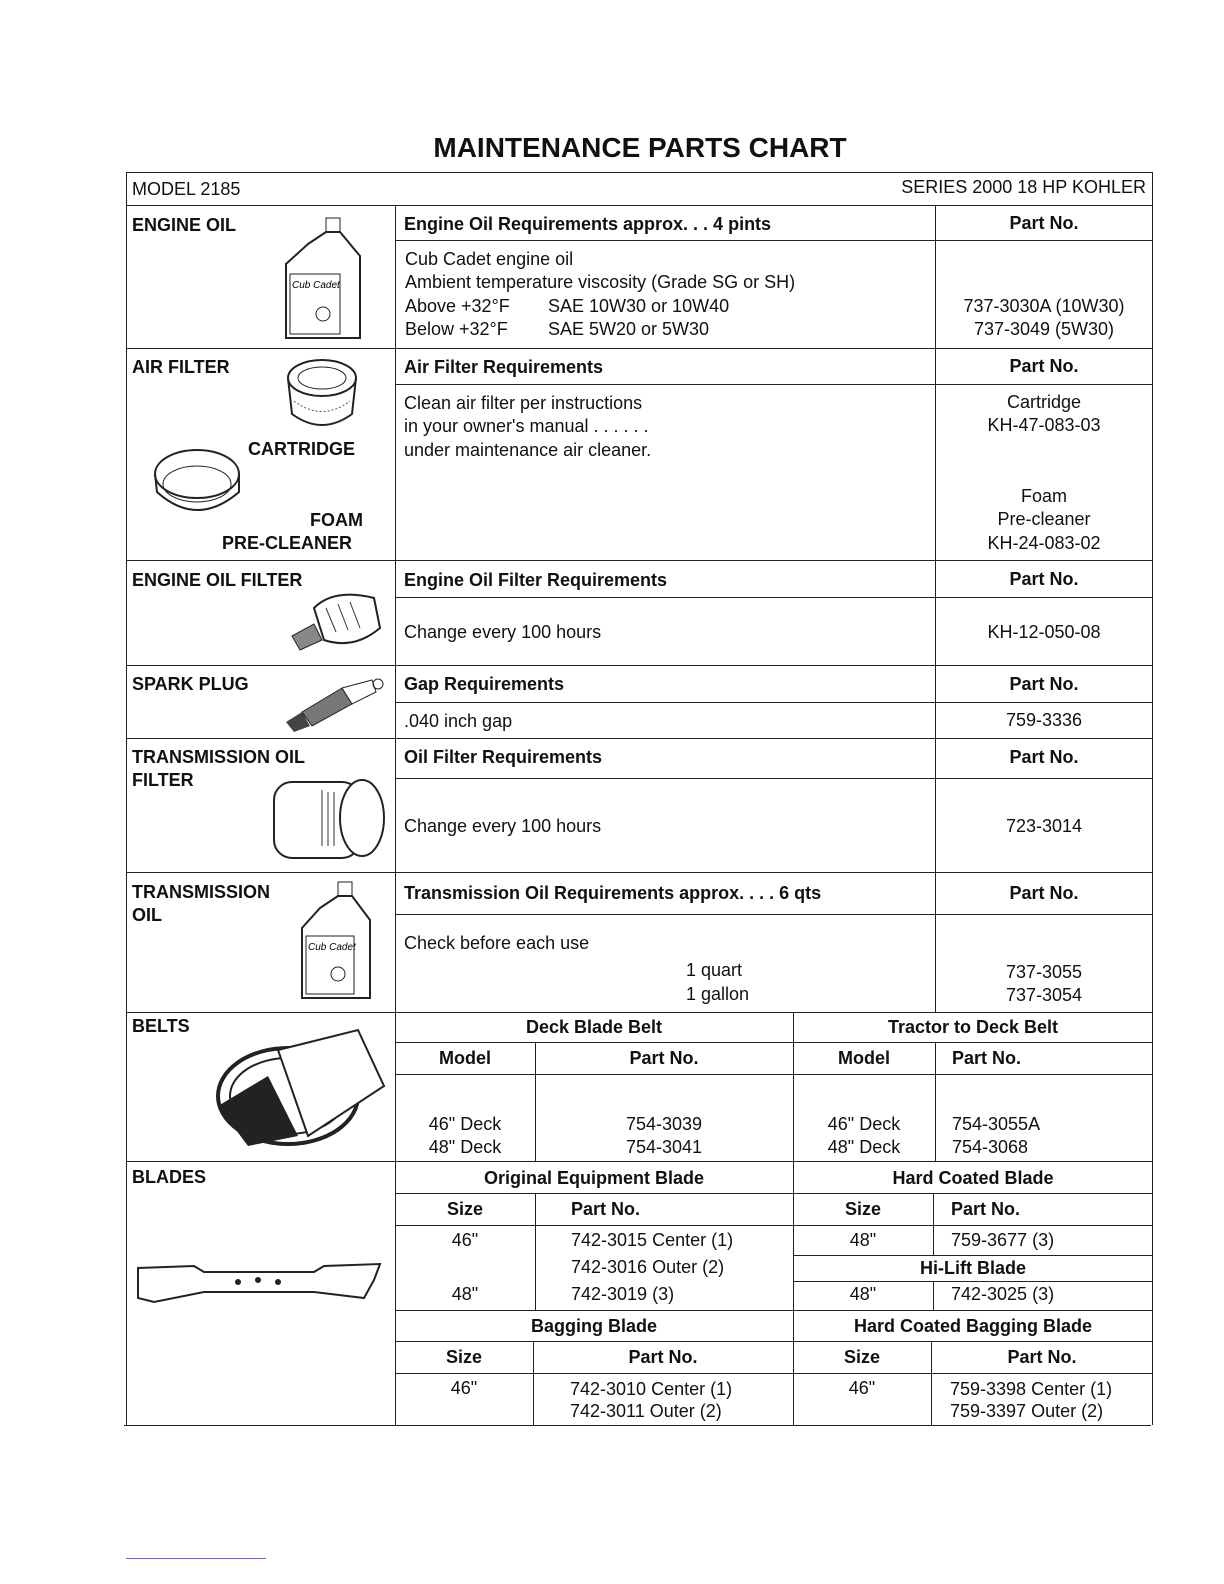  I want to click on part-number: 742-3019 (3), so click(623, 1294).